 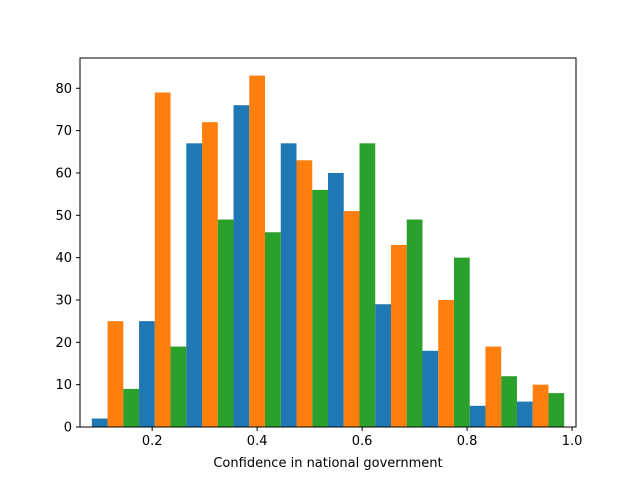 What do you see at coordinates (327, 463) in the screenshot?
I see `x-axis-label: Confidence in national government` at bounding box center [327, 463].